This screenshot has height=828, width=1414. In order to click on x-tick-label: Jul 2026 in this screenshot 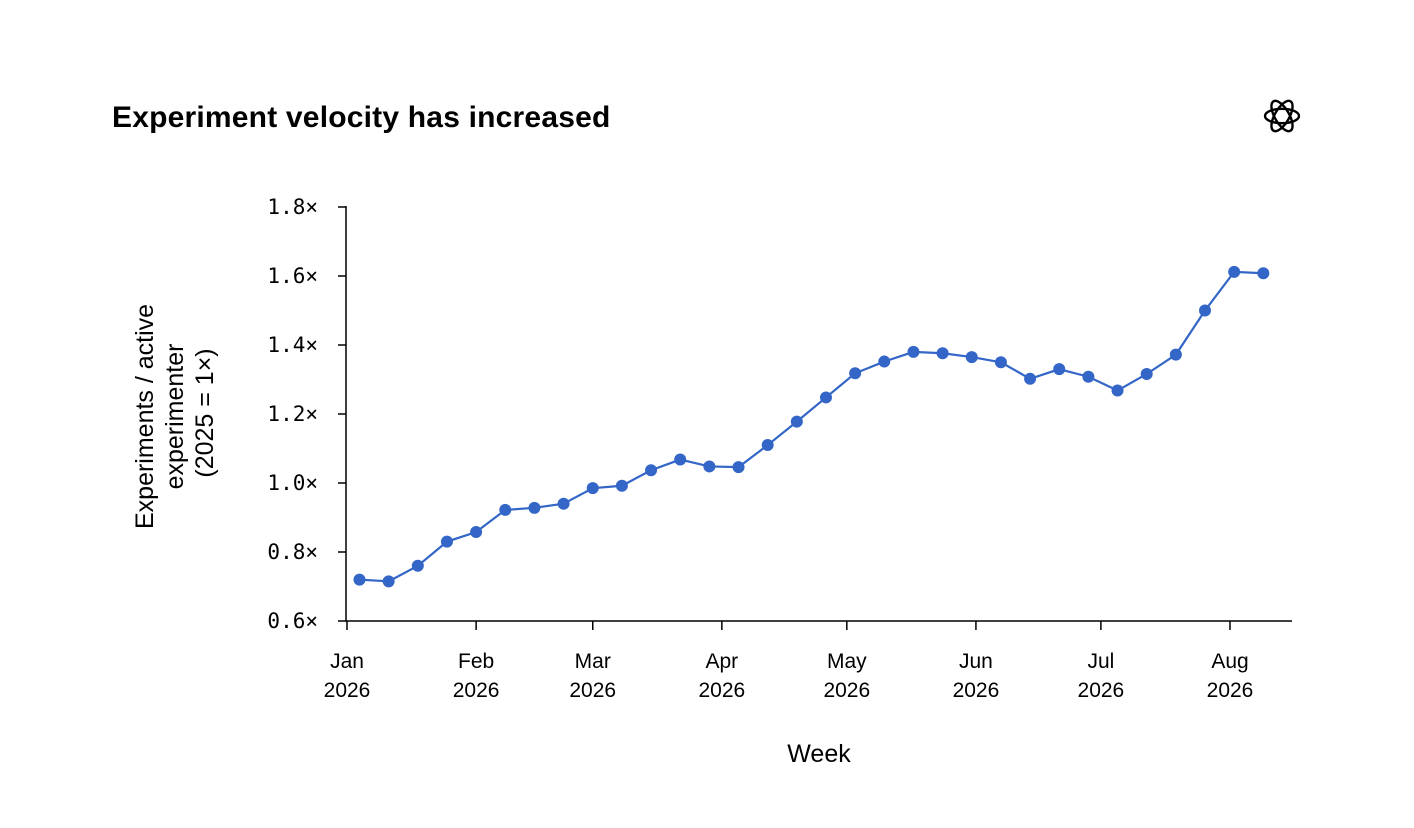, I will do `click(1101, 676)`.